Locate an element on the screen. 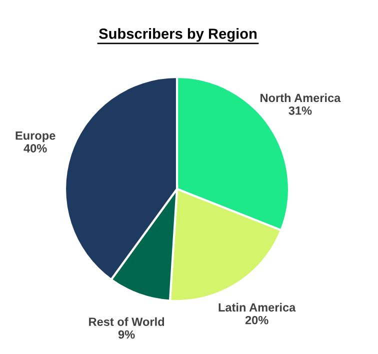  data-label: 9% is located at coordinates (126, 334).